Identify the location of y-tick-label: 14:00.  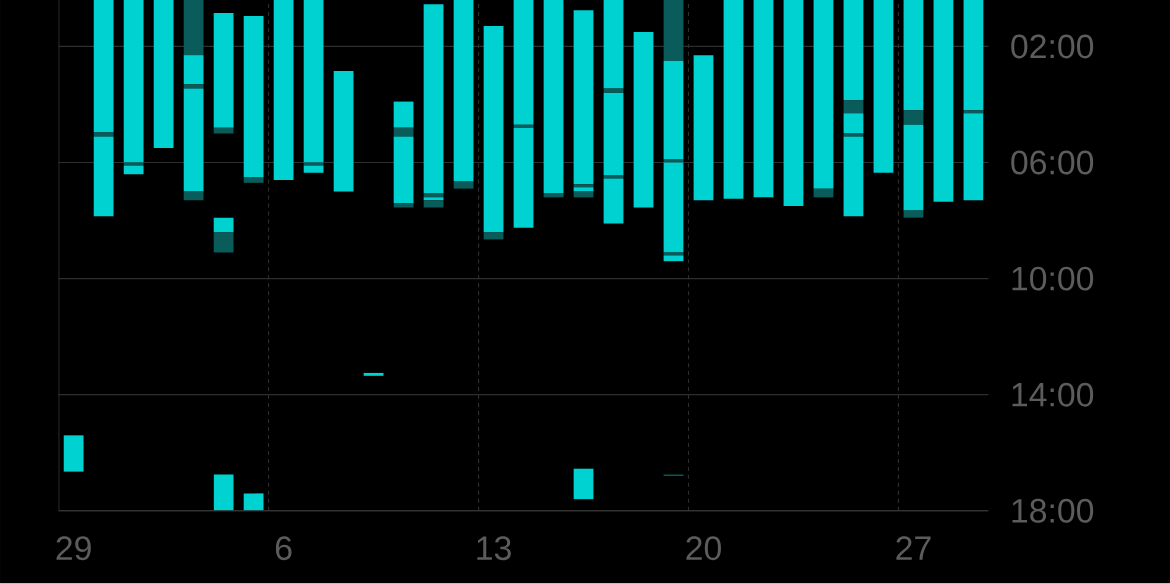
(1053, 394).